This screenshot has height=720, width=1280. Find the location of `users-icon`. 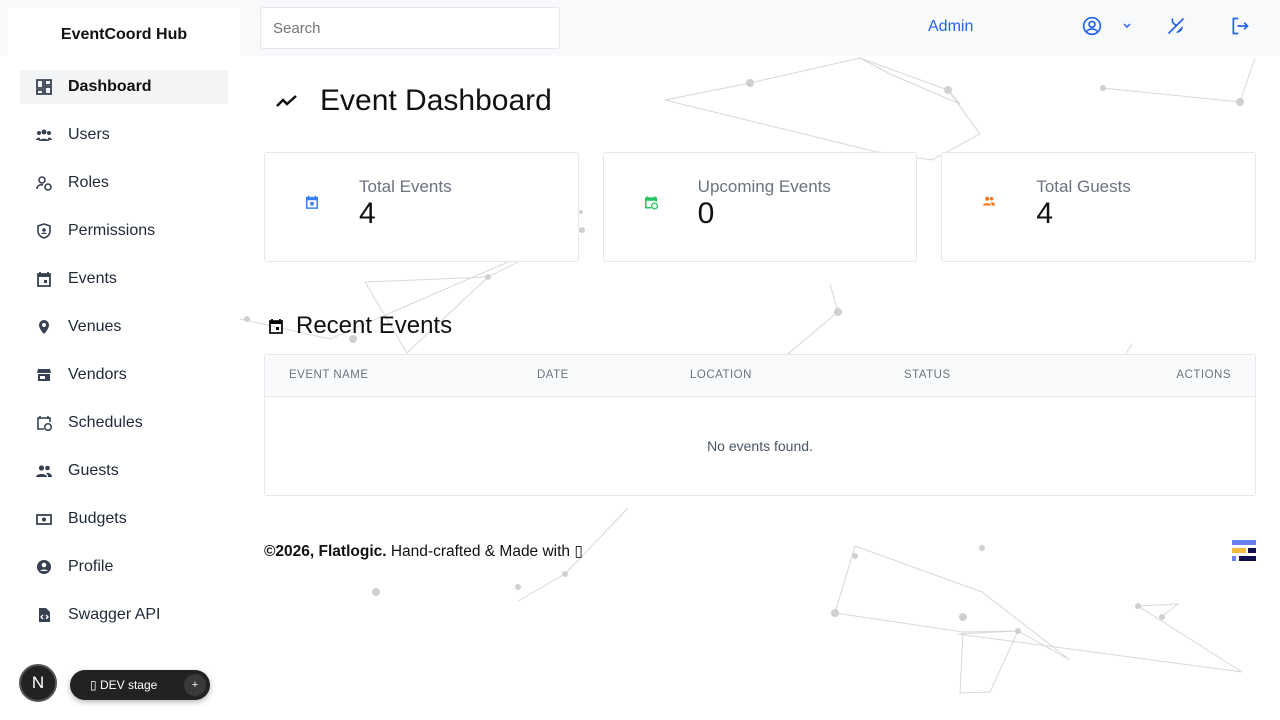

users-icon is located at coordinates (44, 135).